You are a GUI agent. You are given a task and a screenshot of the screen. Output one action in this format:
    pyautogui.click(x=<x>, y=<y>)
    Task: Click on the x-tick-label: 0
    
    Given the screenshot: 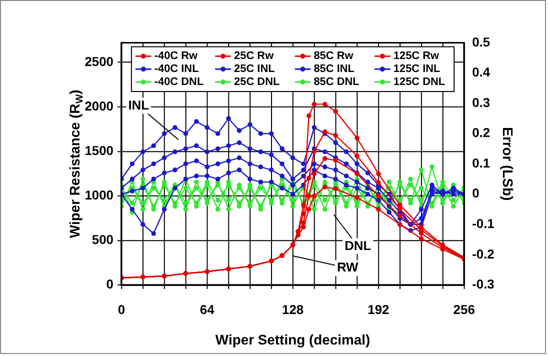 What is the action you would take?
    pyautogui.click(x=122, y=310)
    